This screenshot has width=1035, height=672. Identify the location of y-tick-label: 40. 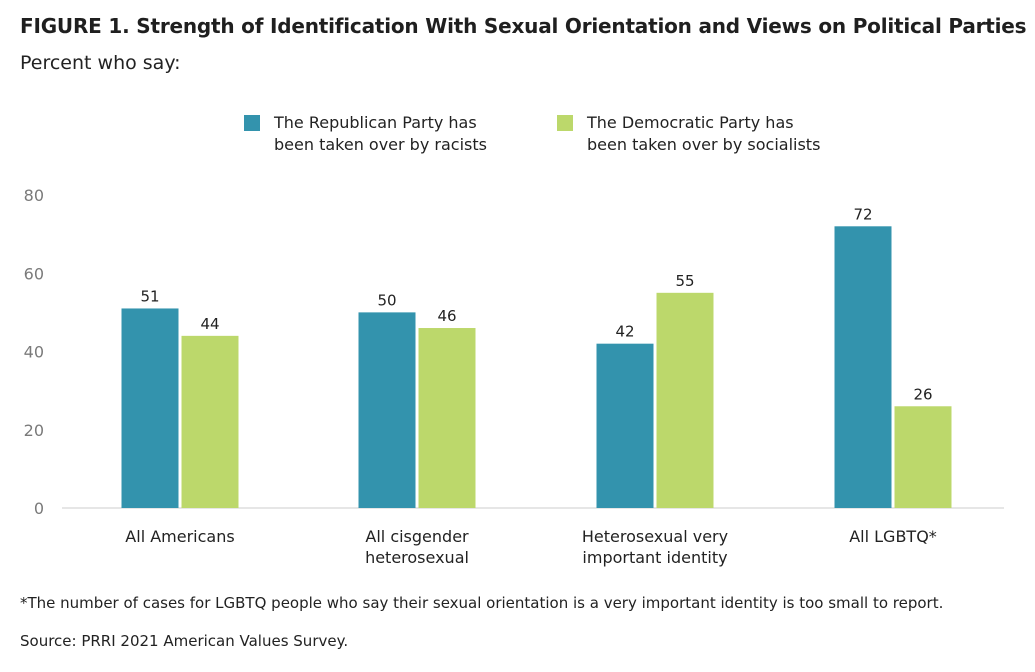
(34, 352).